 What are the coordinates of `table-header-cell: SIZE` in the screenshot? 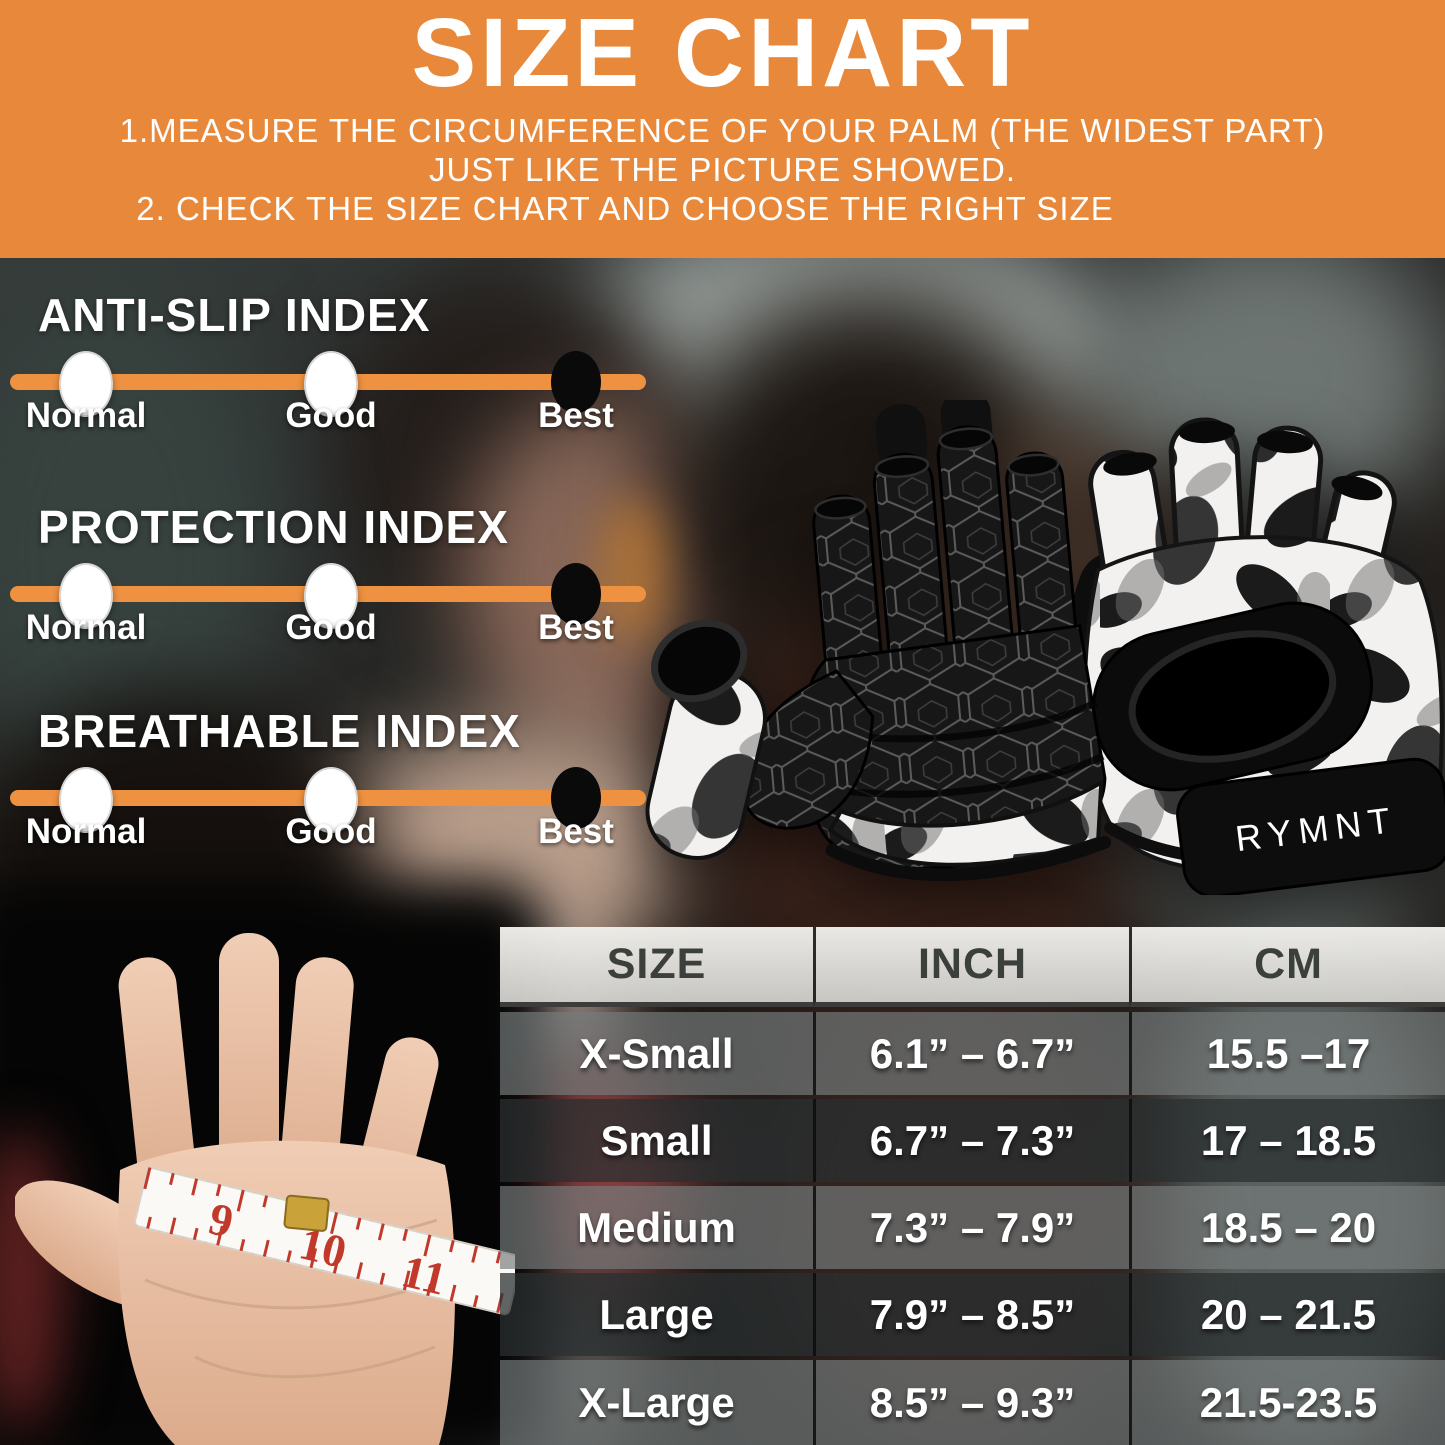 It's located at (656, 967).